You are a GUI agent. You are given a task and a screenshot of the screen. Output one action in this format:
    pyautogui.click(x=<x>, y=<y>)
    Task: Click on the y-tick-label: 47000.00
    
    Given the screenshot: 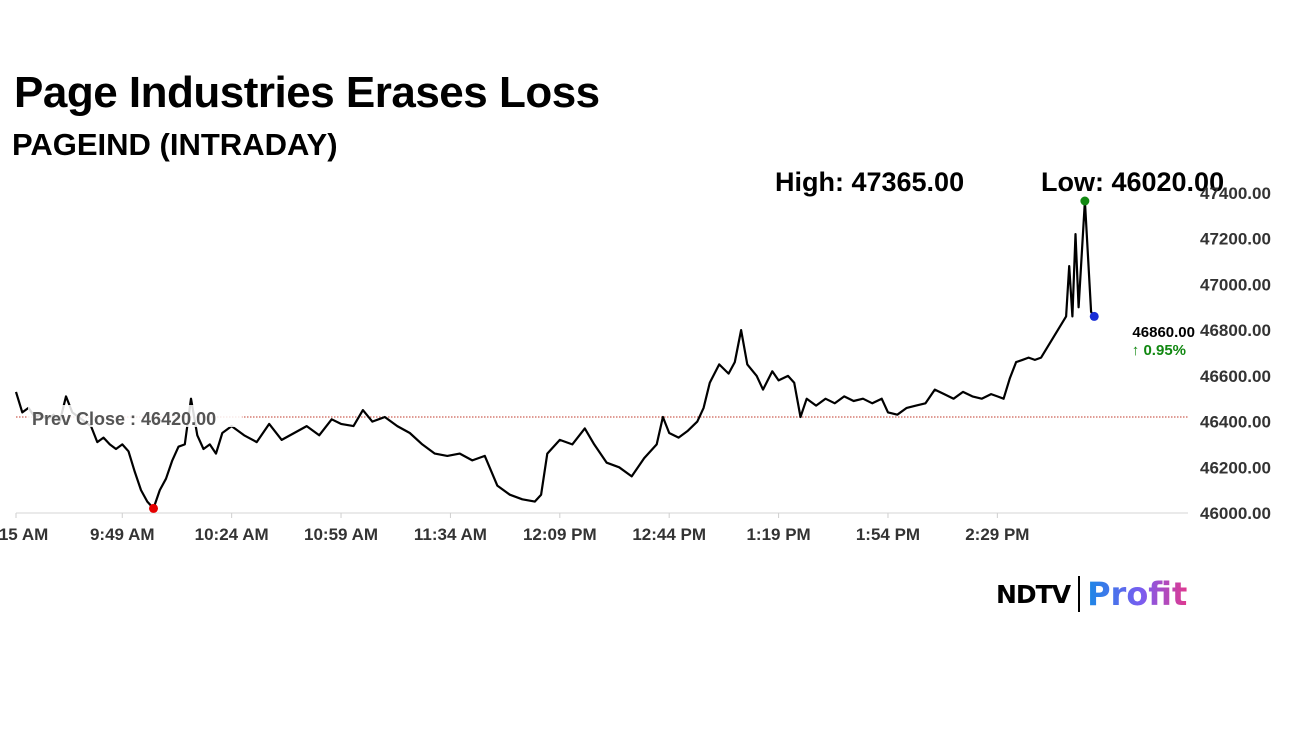 What is the action you would take?
    pyautogui.click(x=1235, y=284)
    